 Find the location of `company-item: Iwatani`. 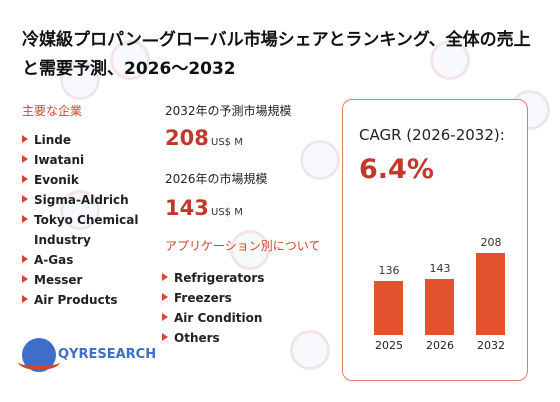

company-item: Iwatani is located at coordinates (80, 160).